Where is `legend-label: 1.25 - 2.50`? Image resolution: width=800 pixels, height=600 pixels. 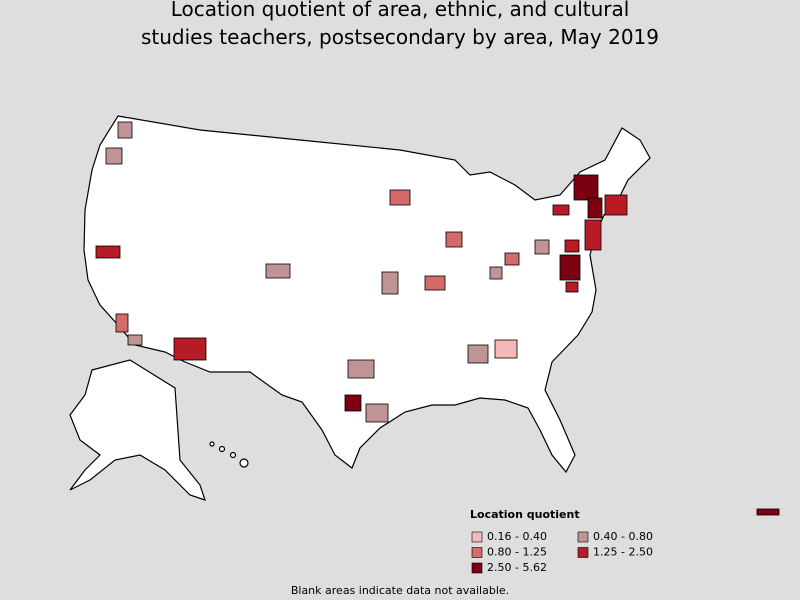 legend-label: 1.25 - 2.50 is located at coordinates (623, 552).